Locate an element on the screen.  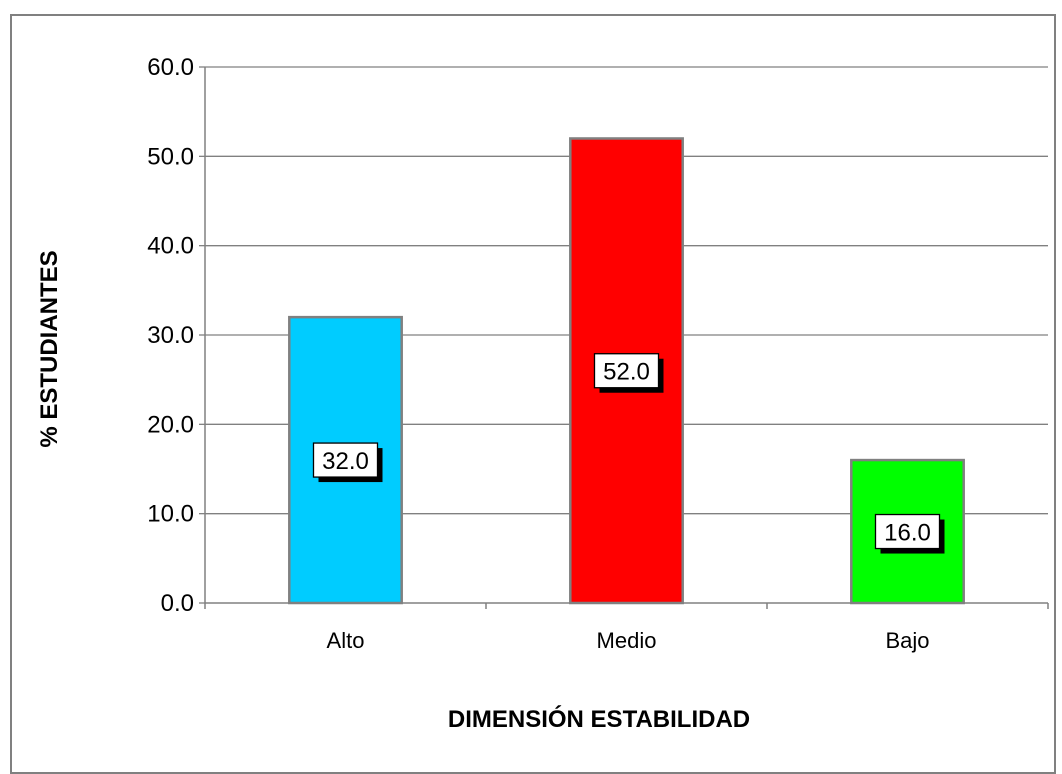
data-label-text: 52.0 is located at coordinates (626, 372).